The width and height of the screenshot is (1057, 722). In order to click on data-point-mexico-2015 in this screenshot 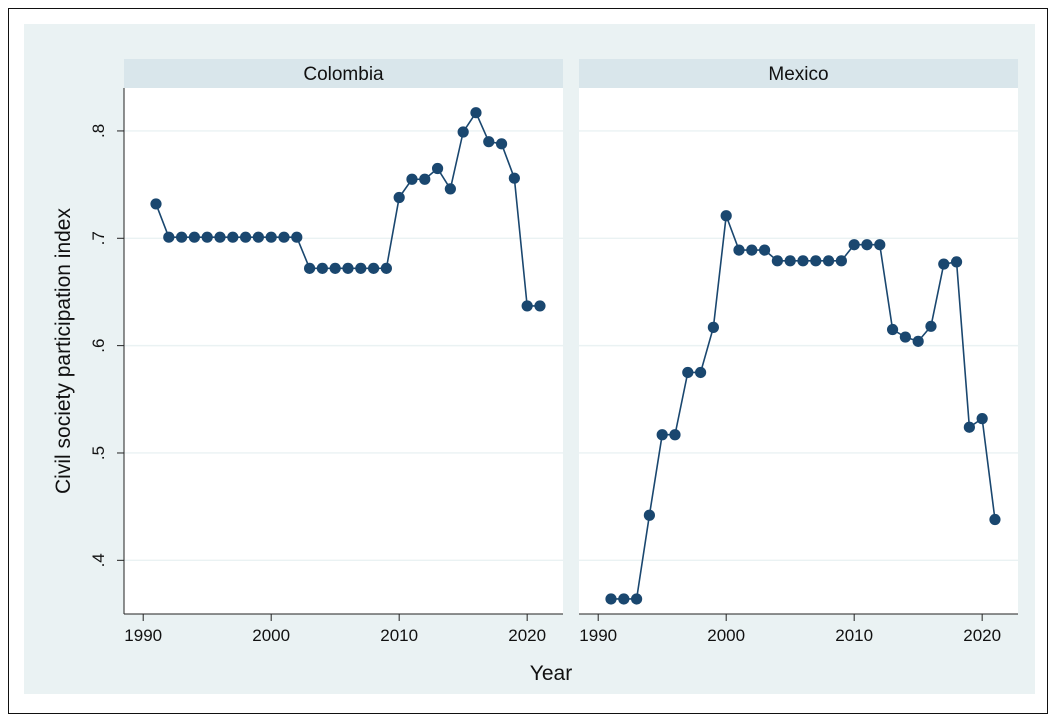, I will do `click(918, 341)`.